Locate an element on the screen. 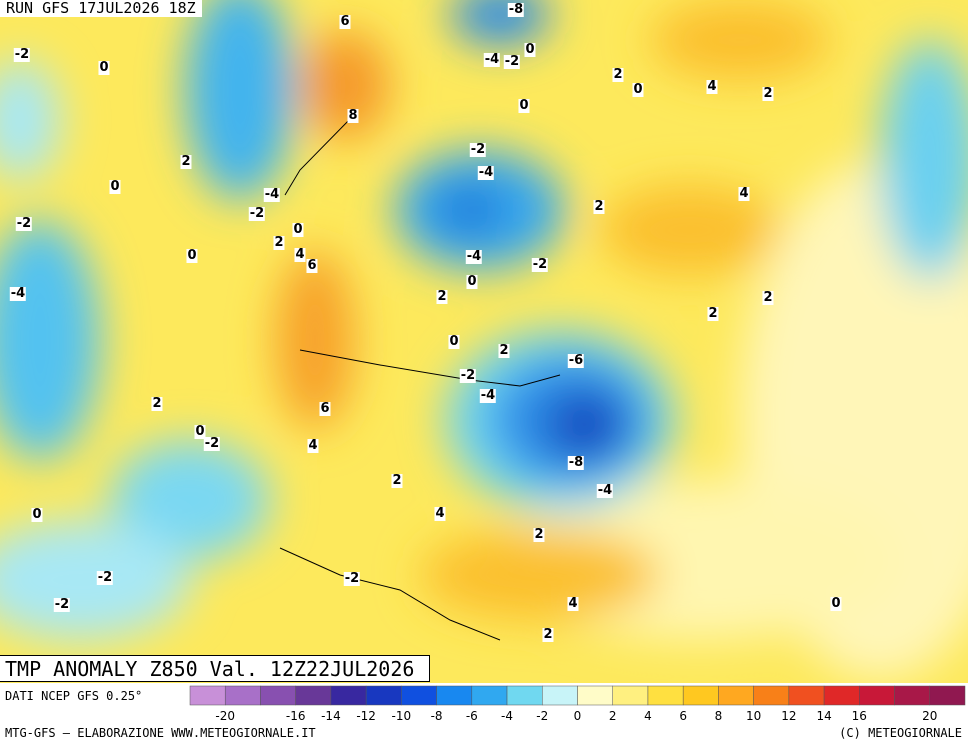  footer-right: (C) METEOGIORNALE is located at coordinates (900, 733).